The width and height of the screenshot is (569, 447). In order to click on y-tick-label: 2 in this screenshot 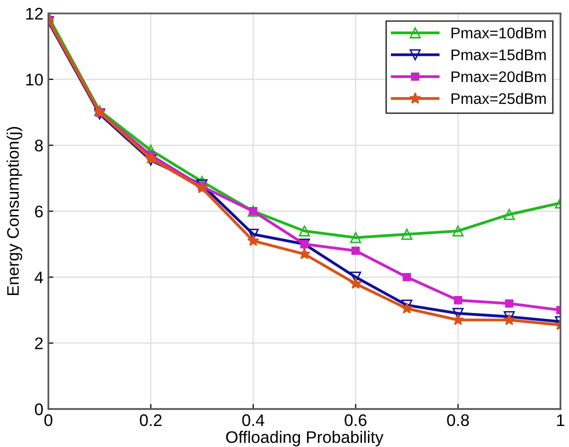, I will do `click(39, 343)`.